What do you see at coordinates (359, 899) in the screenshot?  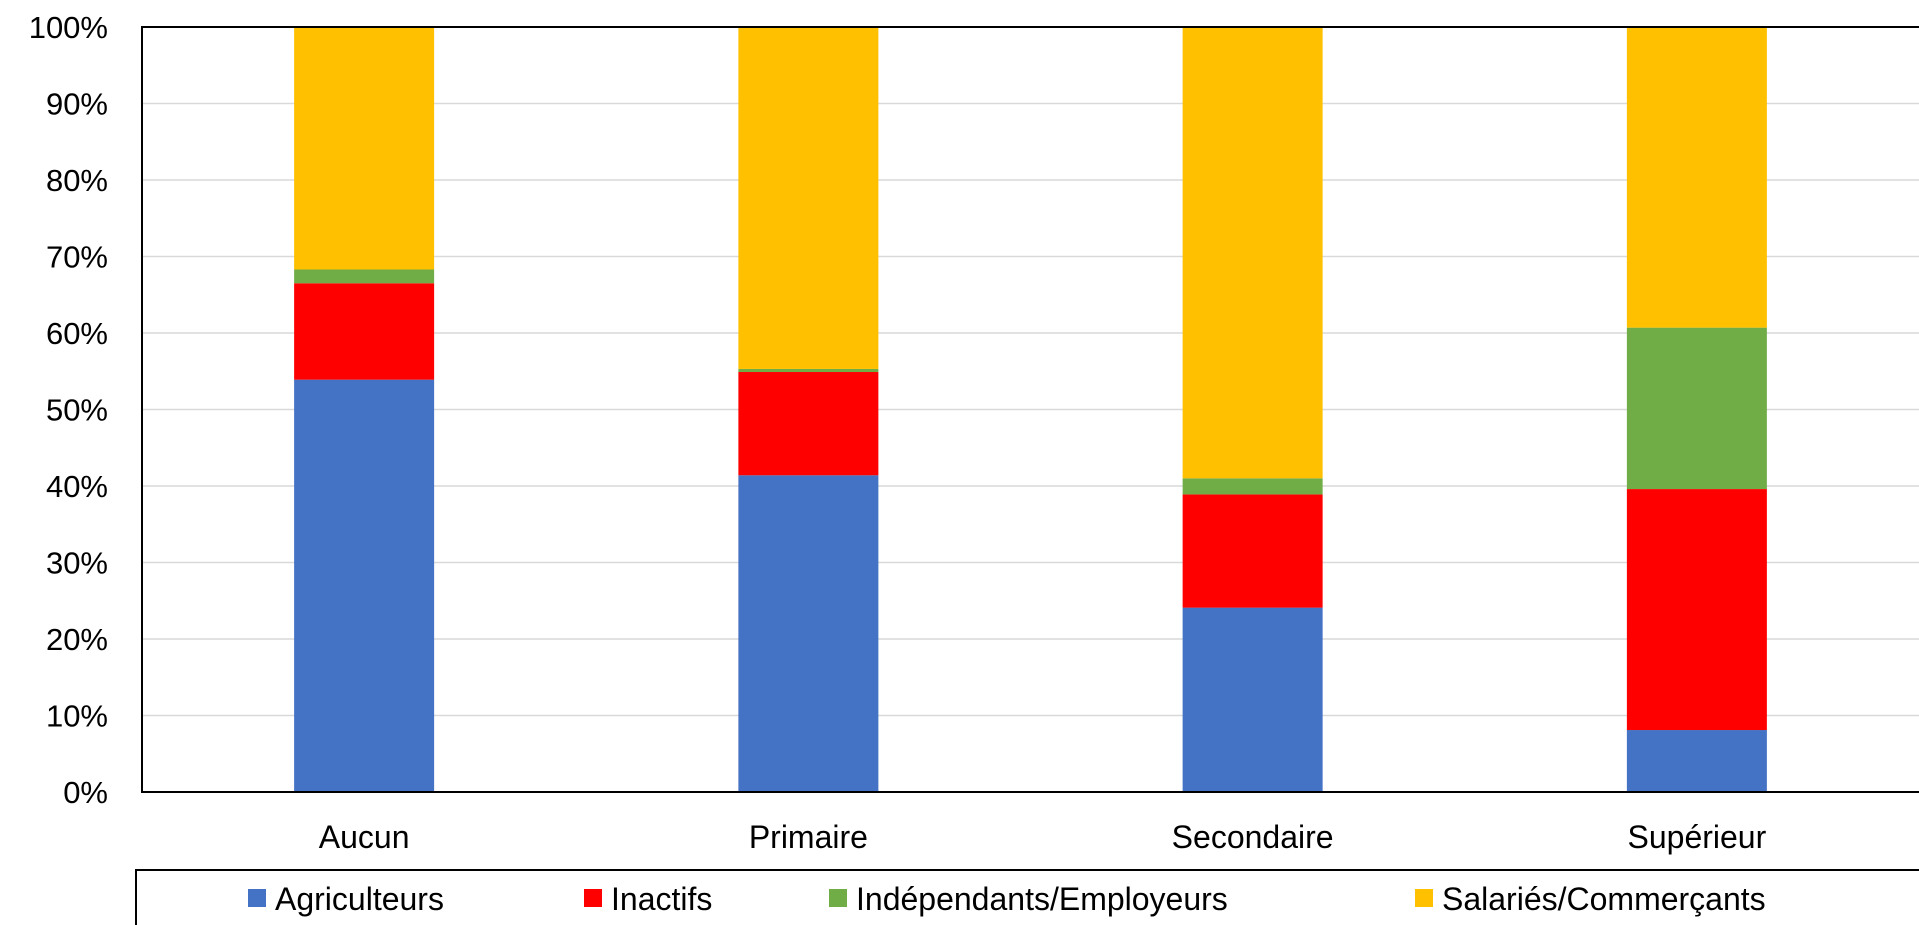 I see `legend-label: Agriculteurs` at bounding box center [359, 899].